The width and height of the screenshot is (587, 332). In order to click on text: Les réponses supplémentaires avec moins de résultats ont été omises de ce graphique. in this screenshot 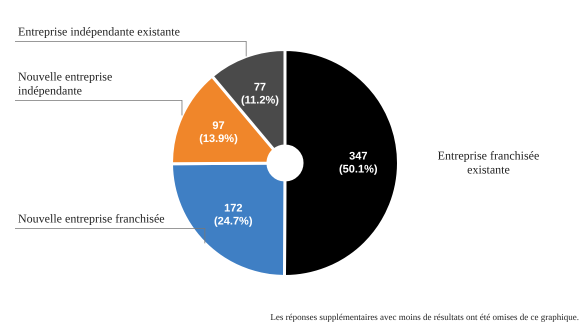, I will do `click(424, 317)`.